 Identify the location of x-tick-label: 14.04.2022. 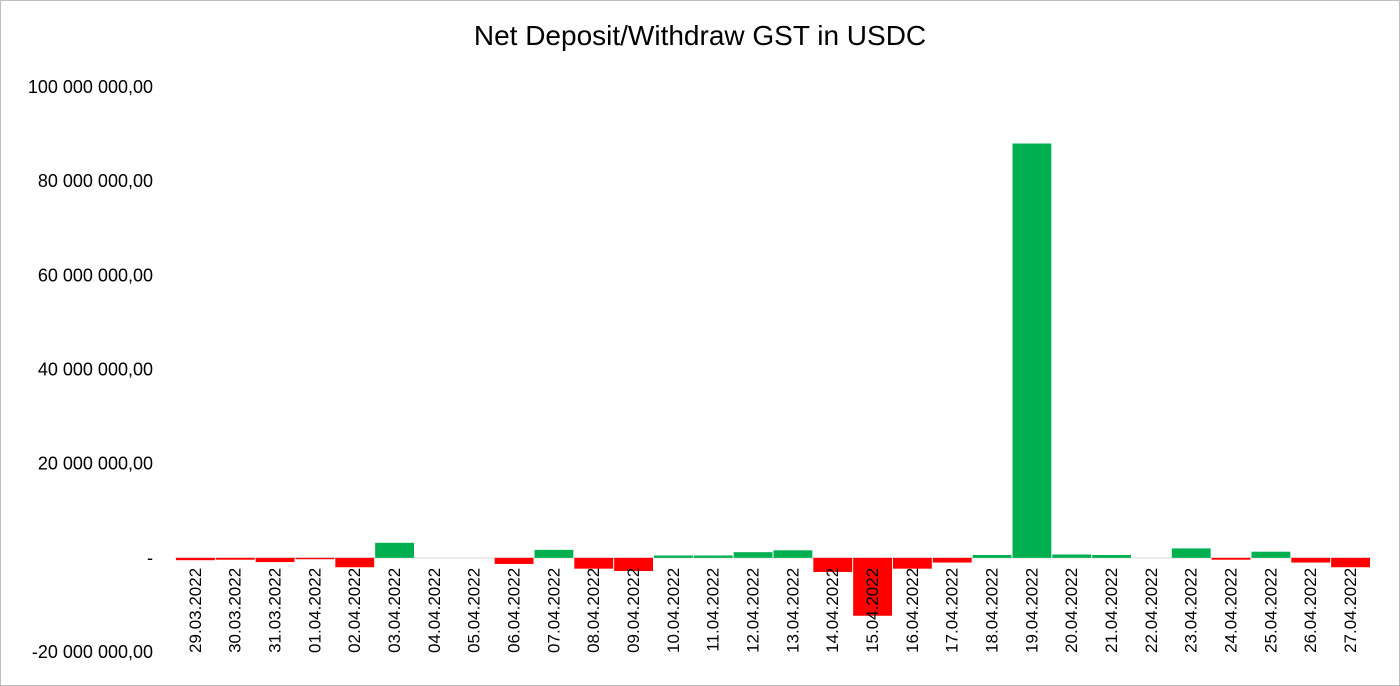
(832, 610).